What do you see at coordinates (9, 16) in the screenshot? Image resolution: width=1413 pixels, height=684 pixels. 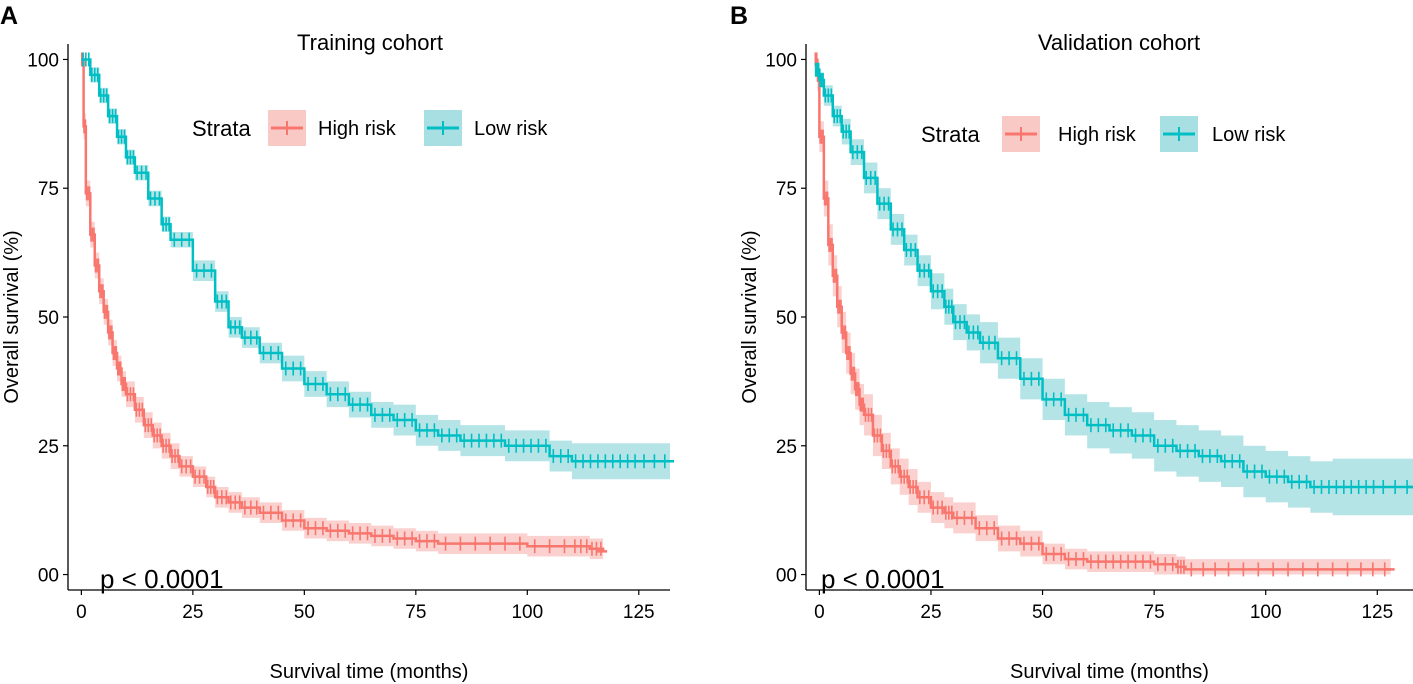 I see `panel-label-a: A` at bounding box center [9, 16].